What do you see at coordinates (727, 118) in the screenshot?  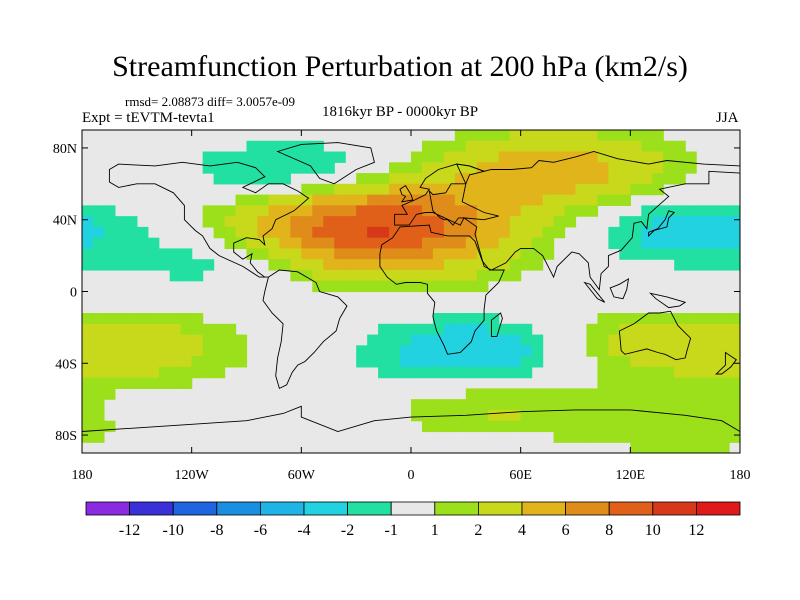 I see `season-label: JJA` at bounding box center [727, 118].